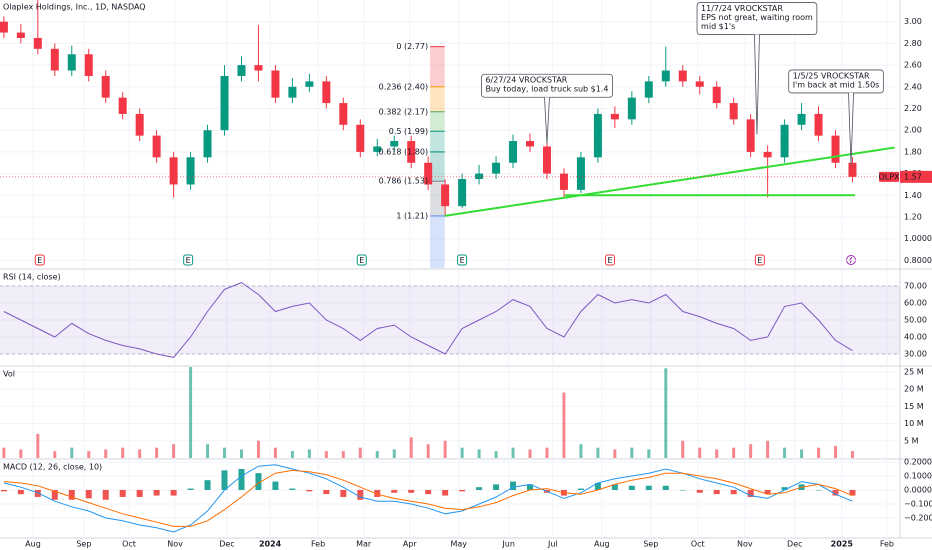 The height and width of the screenshot is (550, 932). I want to click on x-tick-label: May, so click(458, 544).